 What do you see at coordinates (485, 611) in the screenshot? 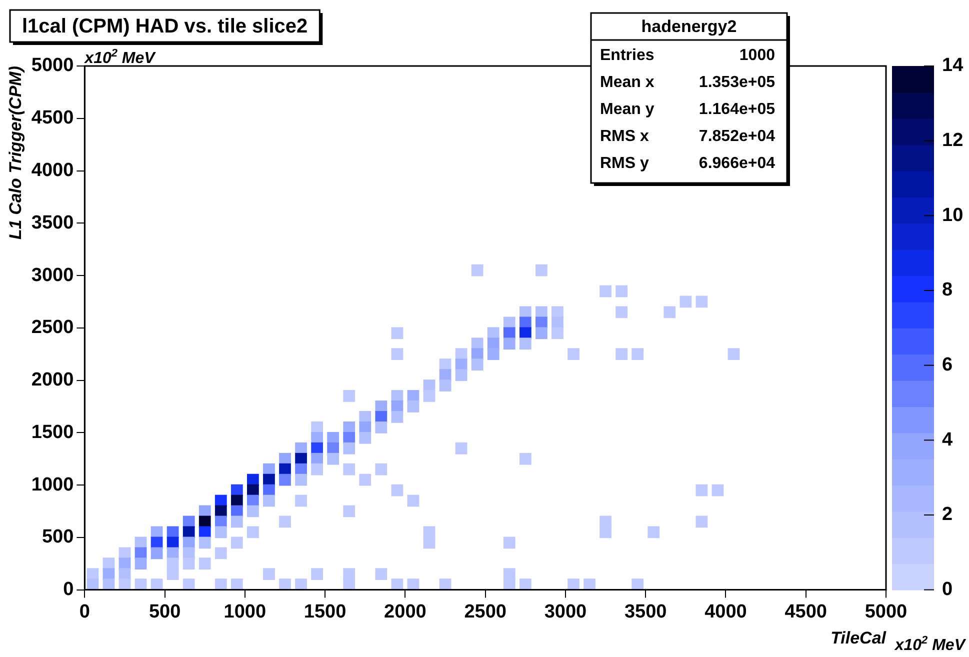
I see `x-tick-label: 2500` at bounding box center [485, 611].